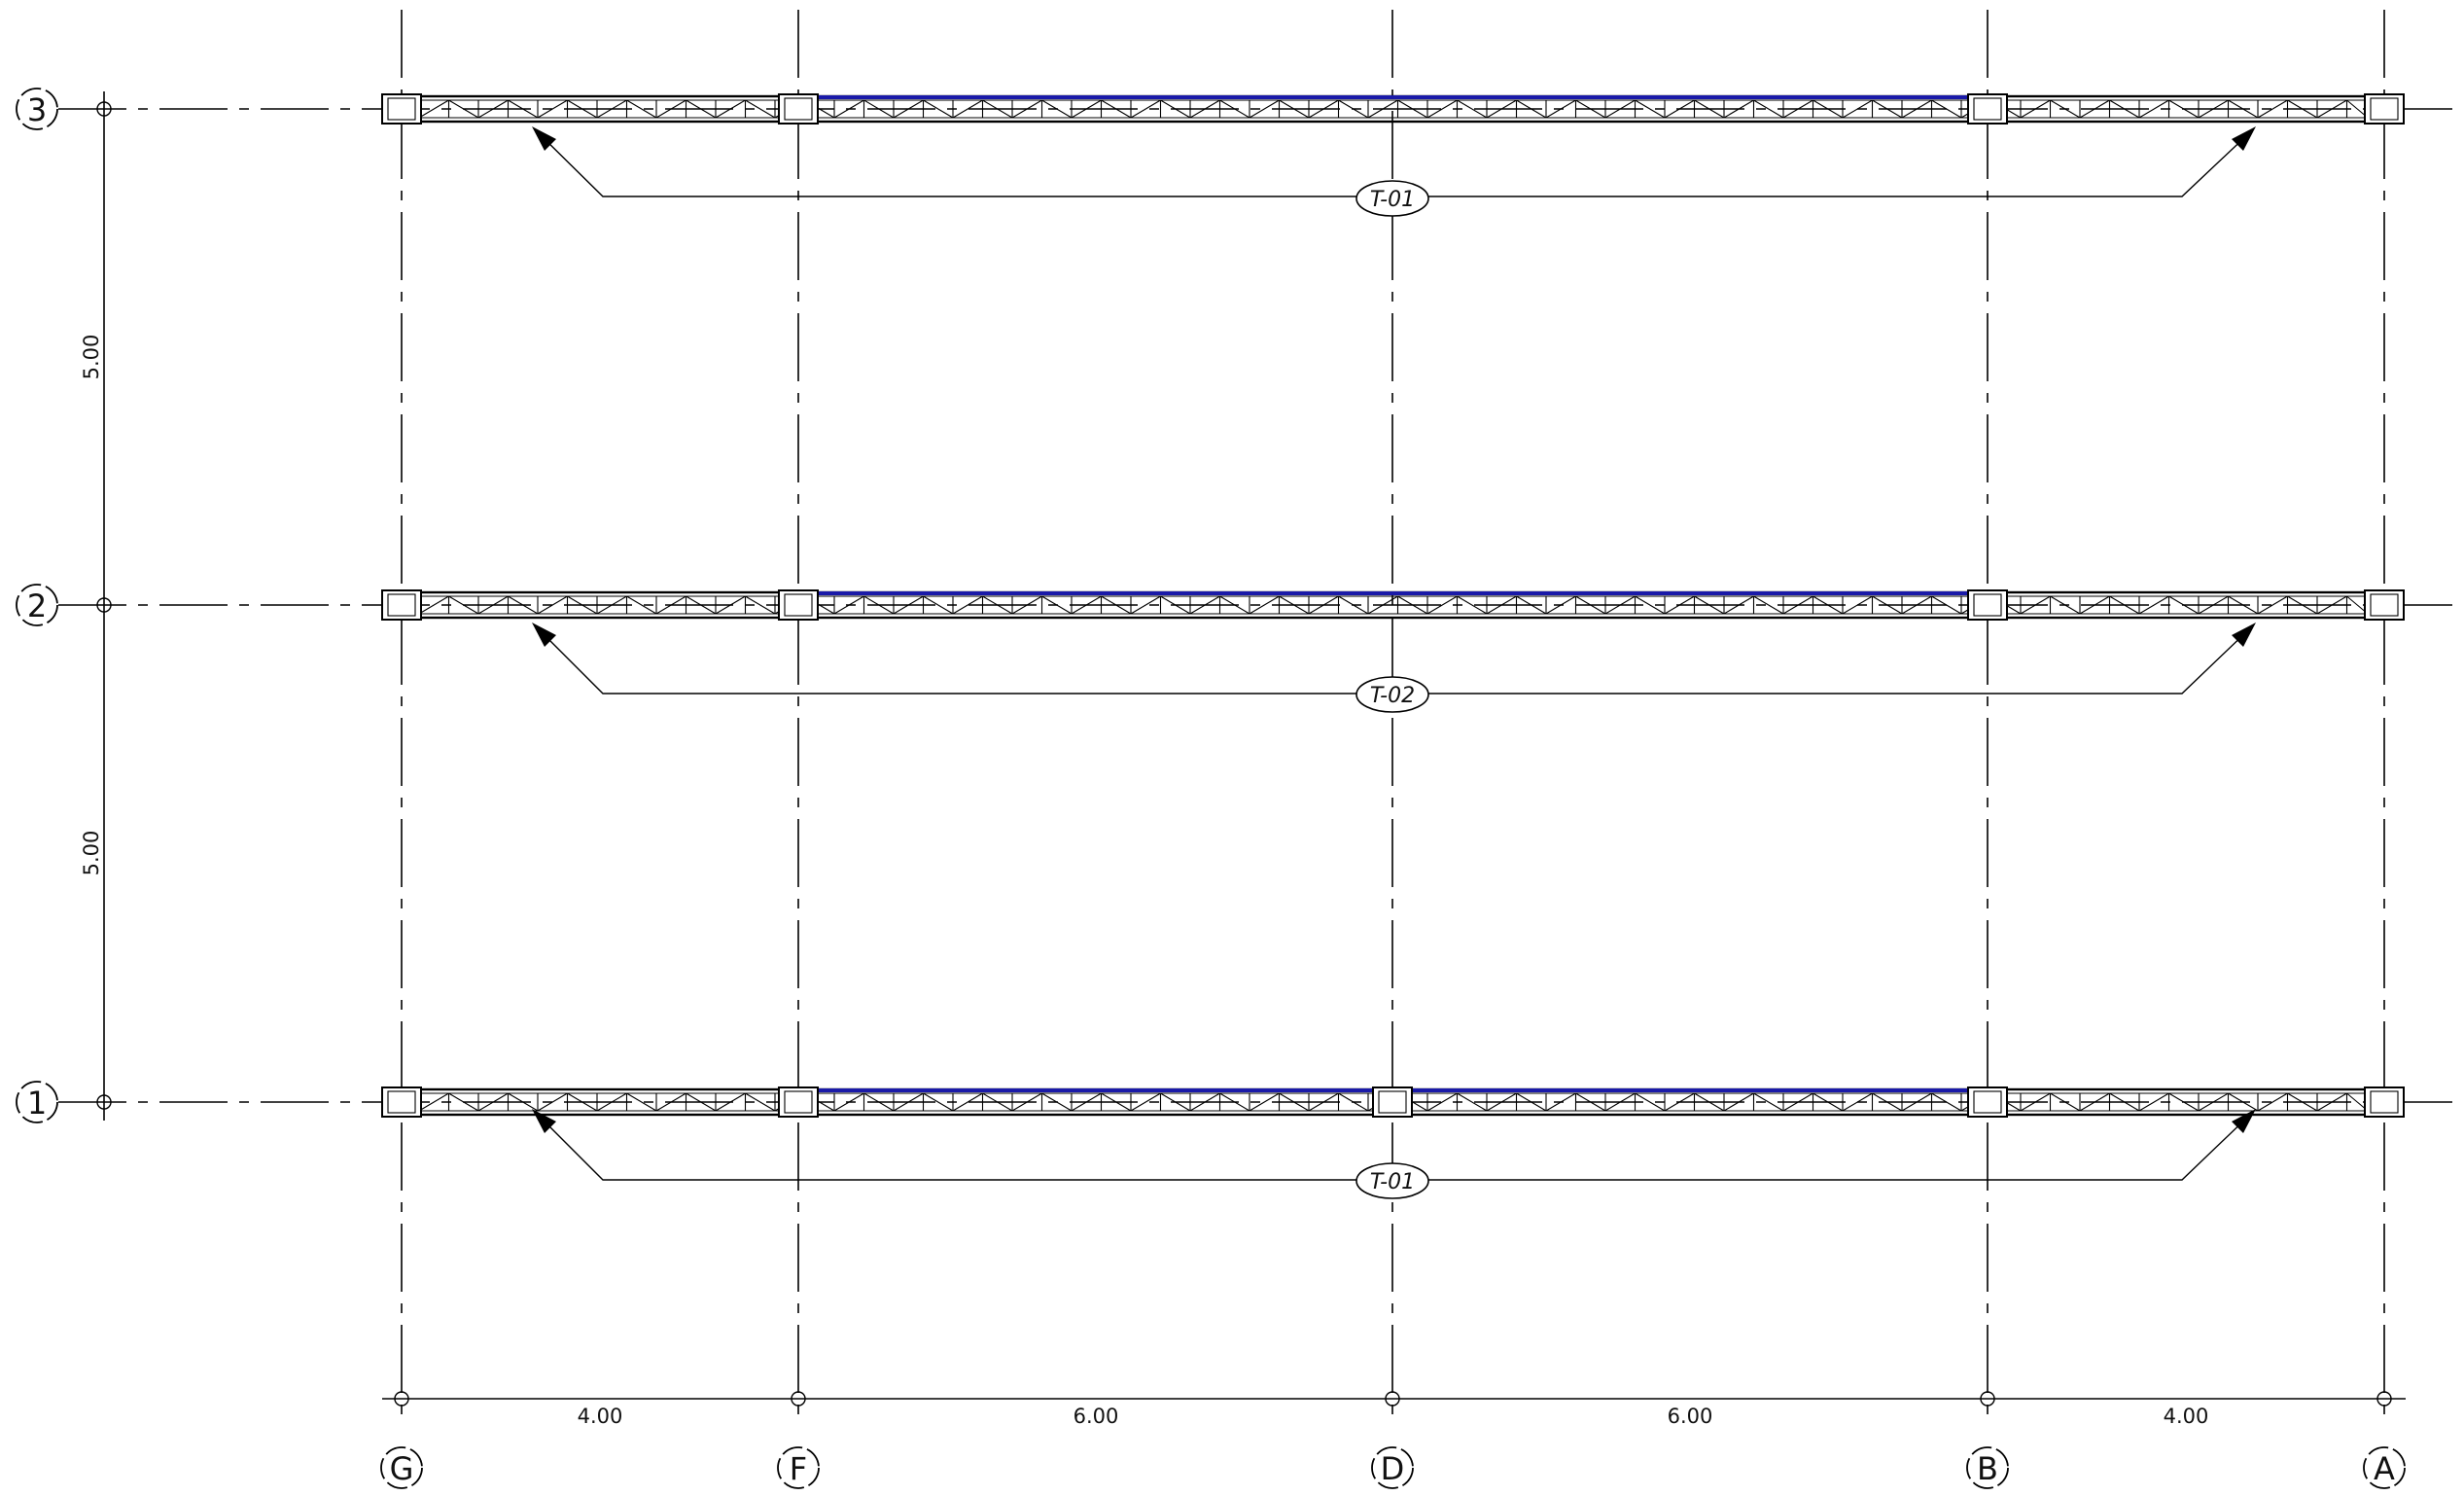 The image size is (2464, 1496). I want to click on truss-tag-row-3: T-01, so click(1394, 171).